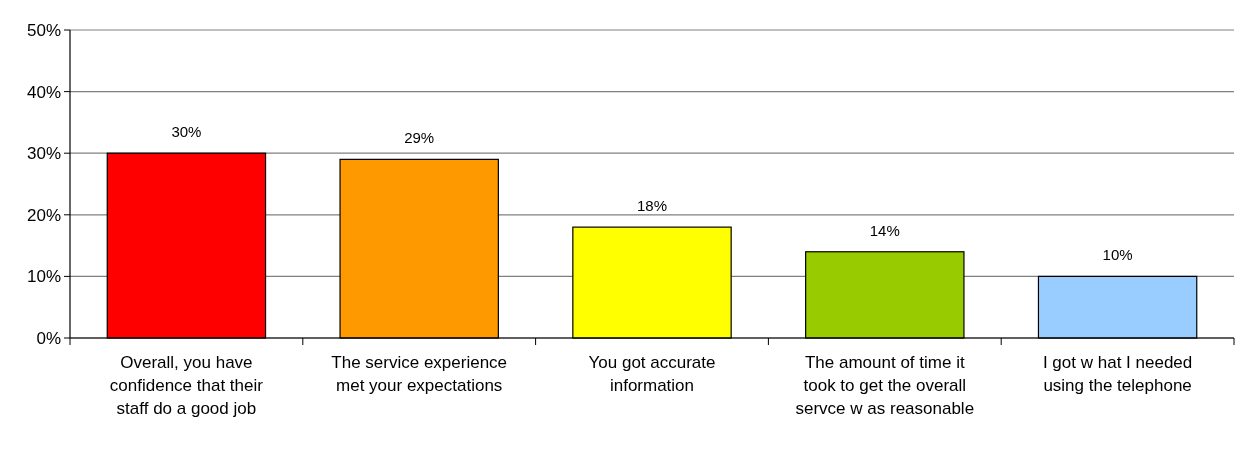  I want to click on y-tick-label: 30%, so click(43, 154).